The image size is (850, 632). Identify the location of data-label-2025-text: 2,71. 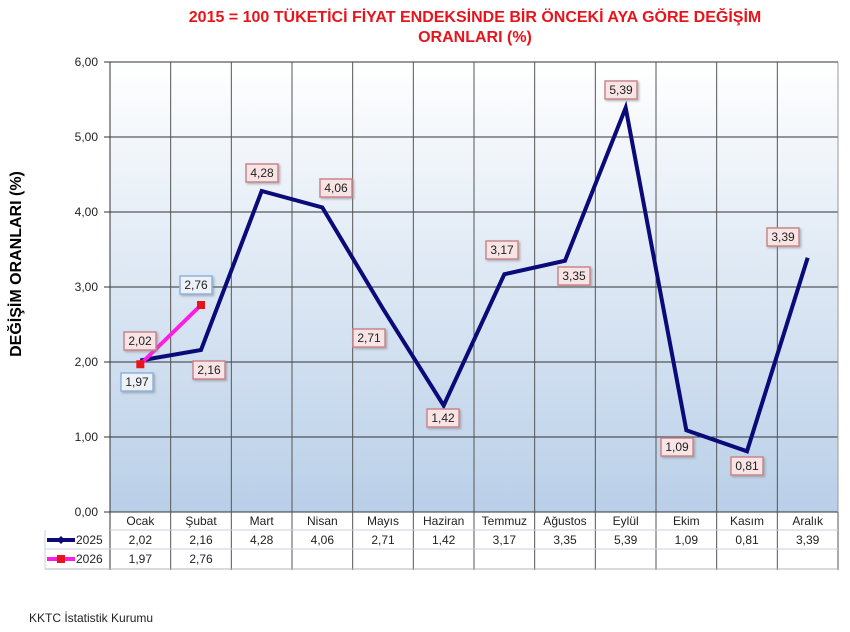
(369, 338).